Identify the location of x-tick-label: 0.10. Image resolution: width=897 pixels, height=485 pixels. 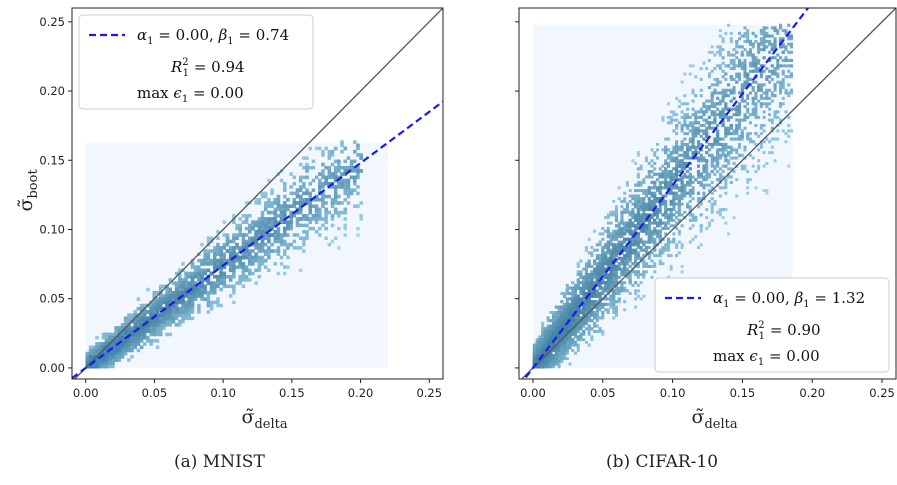
(223, 393).